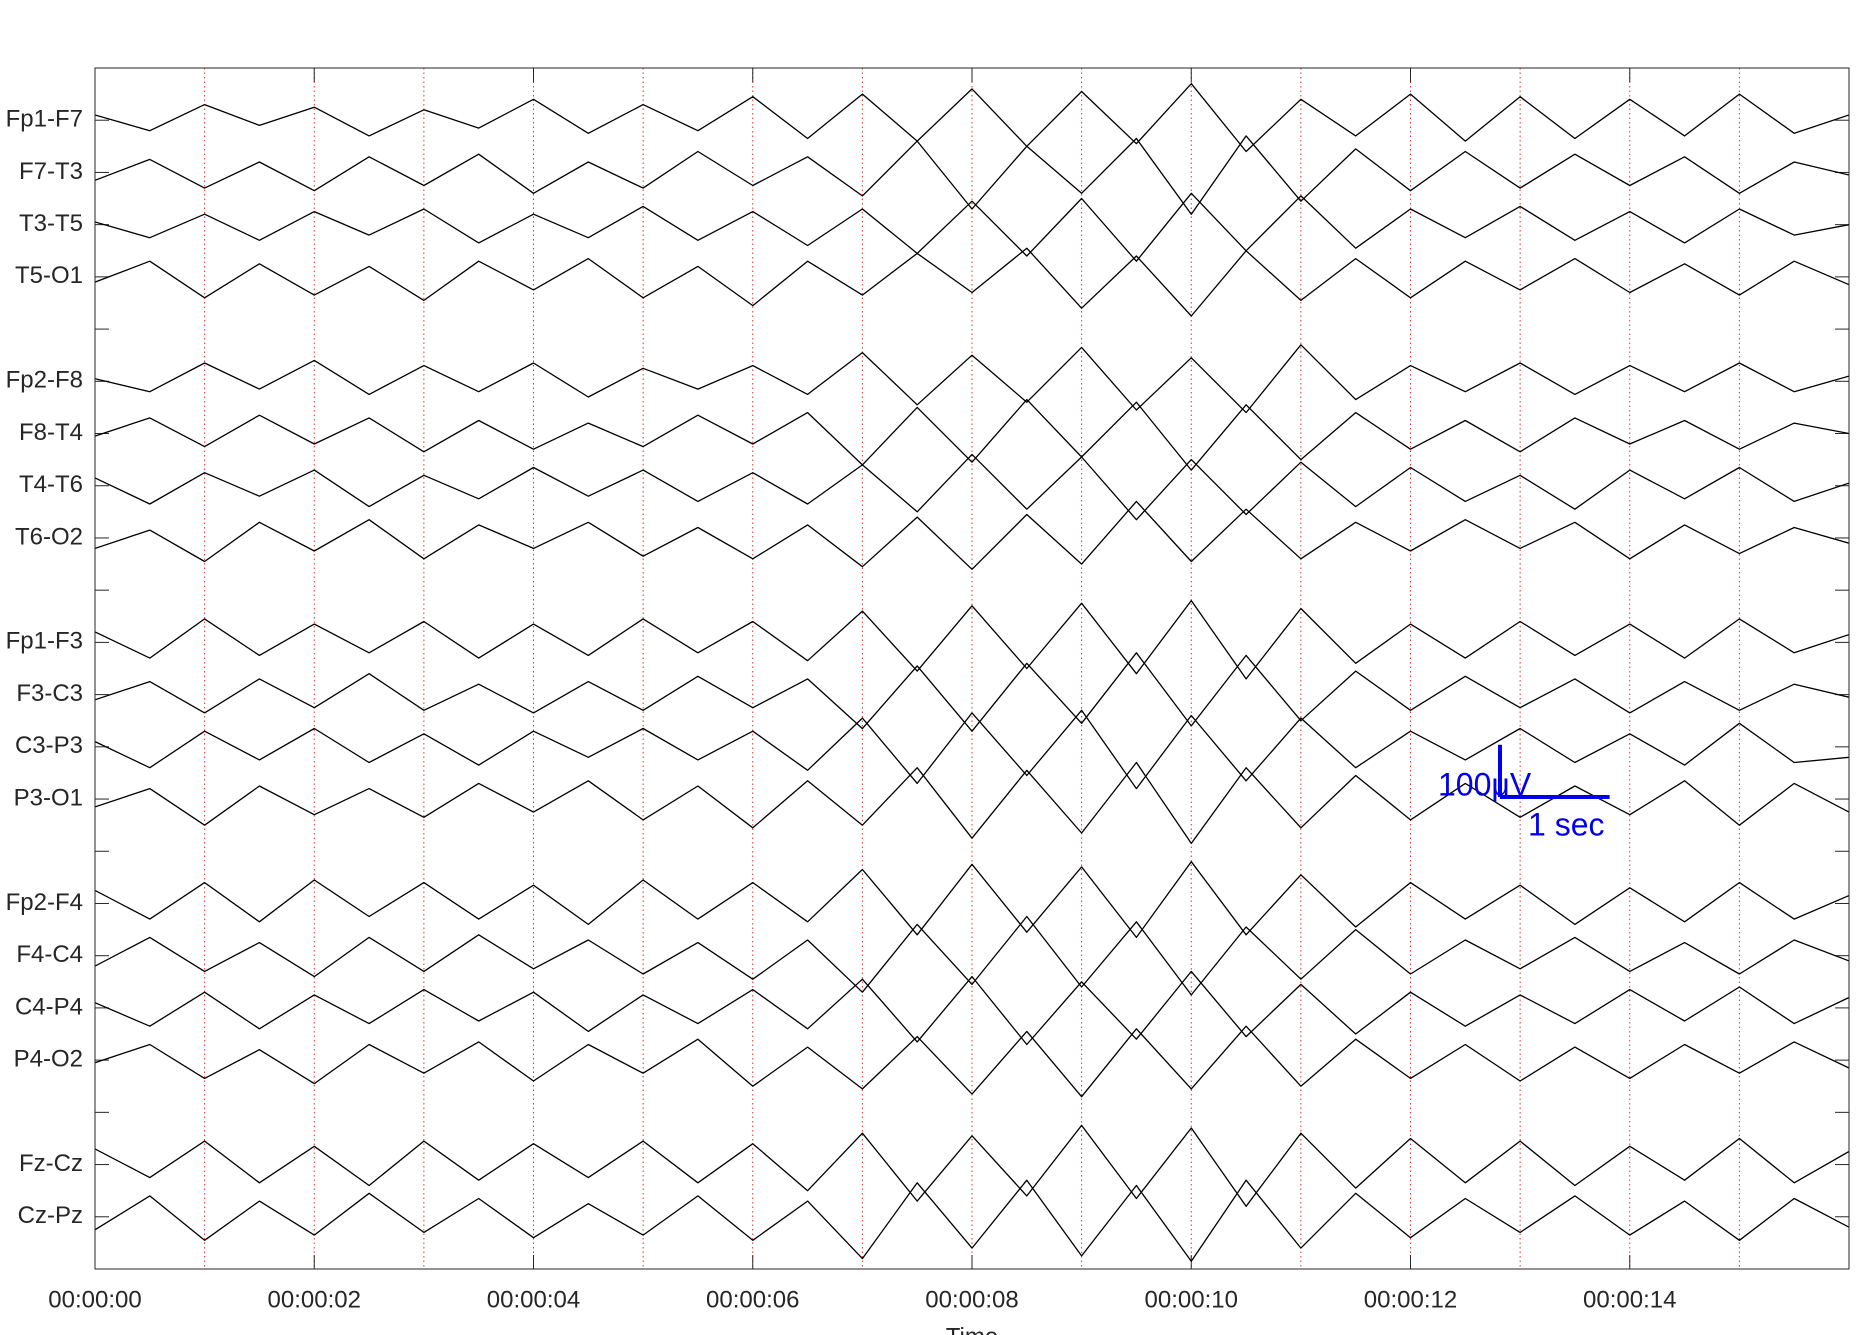 The height and width of the screenshot is (1335, 1860). Describe the element at coordinates (49, 954) in the screenshot. I see `y-tick-label: F4-C4` at that location.